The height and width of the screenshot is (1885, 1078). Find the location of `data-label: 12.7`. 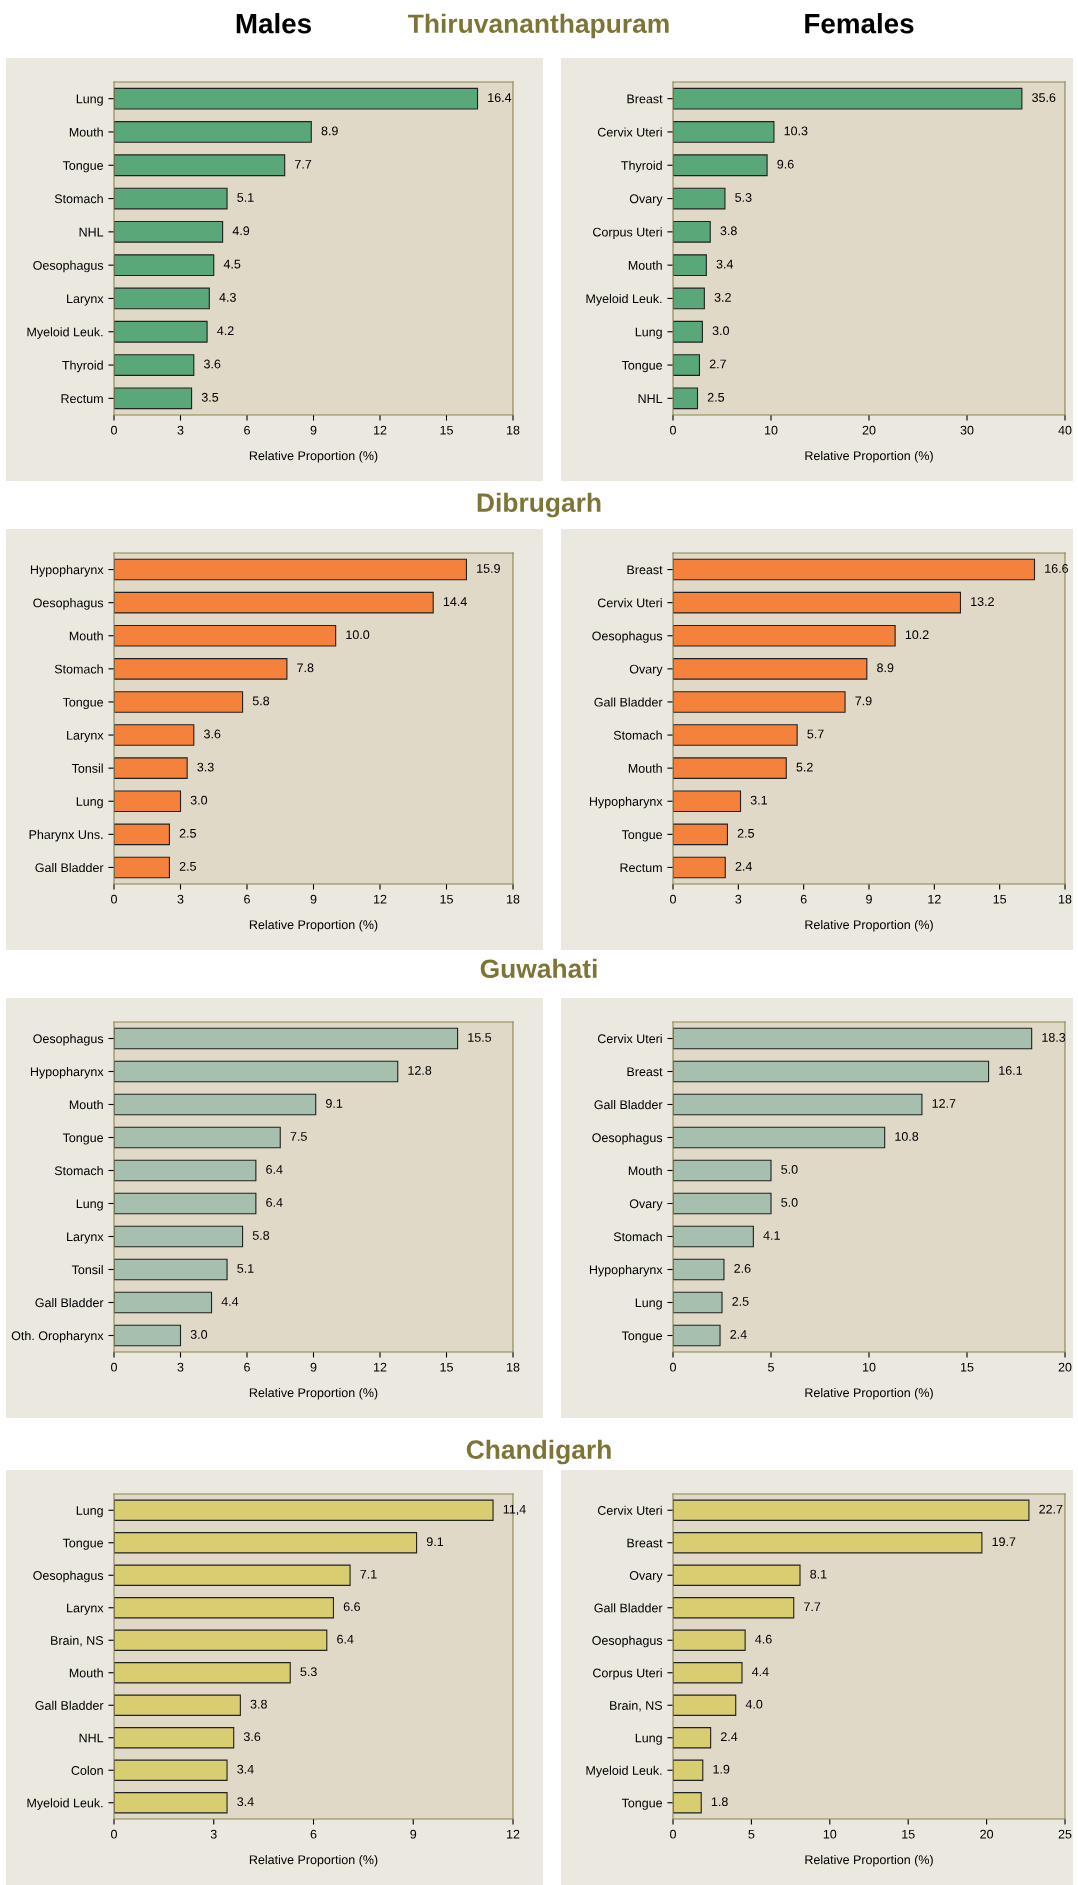

data-label: 12.7 is located at coordinates (944, 1103).